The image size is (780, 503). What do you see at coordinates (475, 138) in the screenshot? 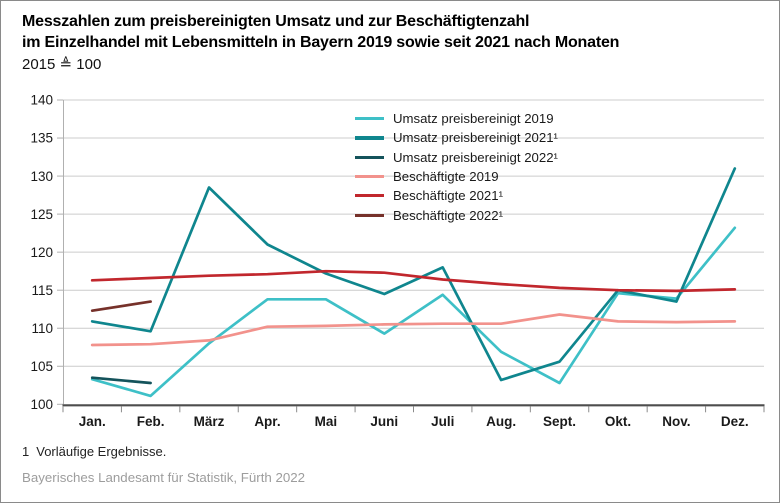
I see `legend-label: Umsatz preisbereinigt 2021¹` at bounding box center [475, 138].